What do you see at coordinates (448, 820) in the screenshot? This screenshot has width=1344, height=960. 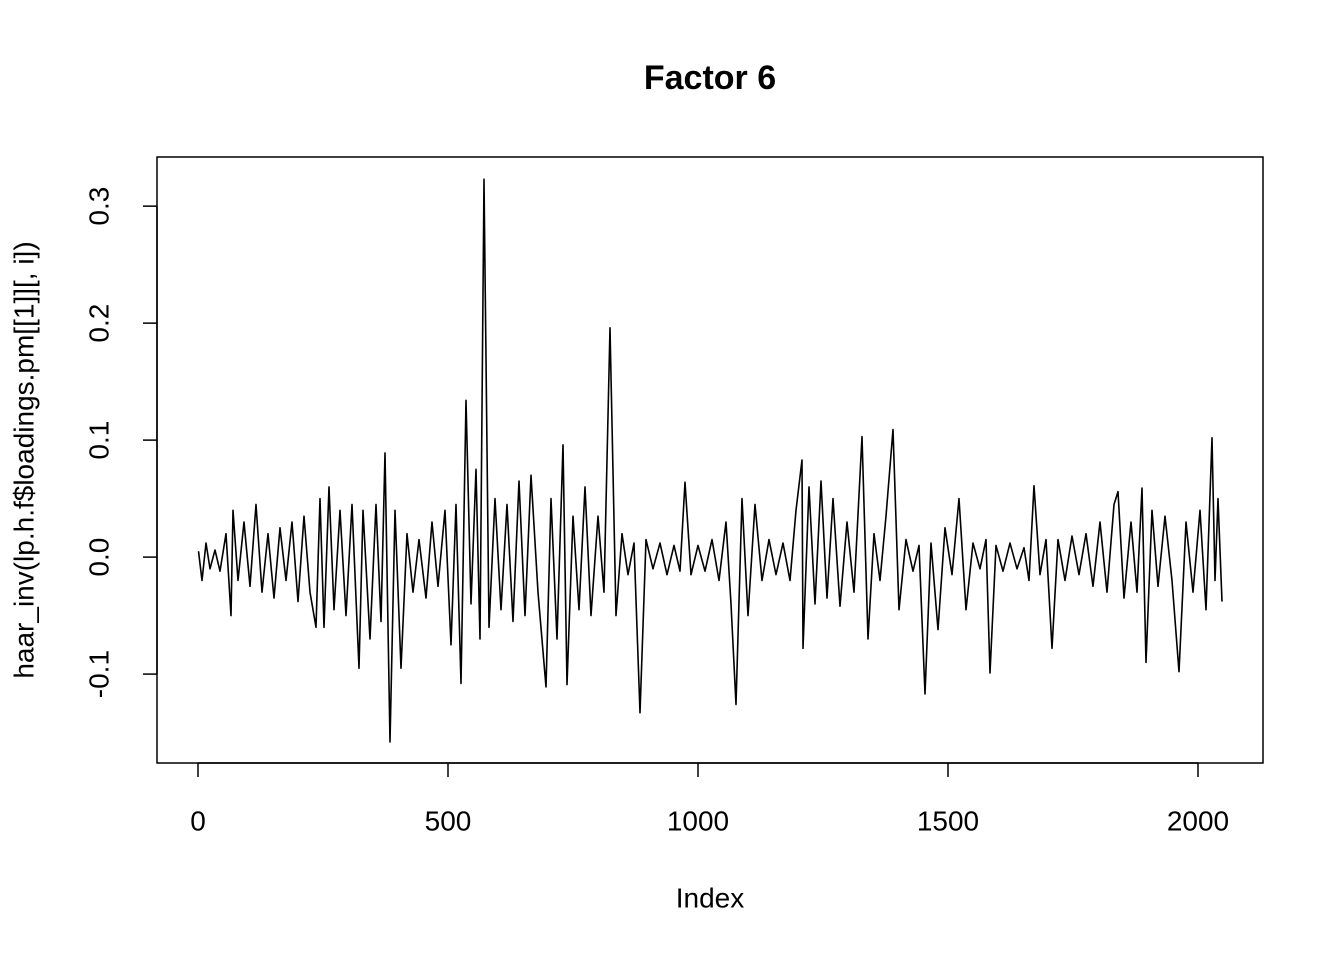 I see `x-tick-label: 500` at bounding box center [448, 820].